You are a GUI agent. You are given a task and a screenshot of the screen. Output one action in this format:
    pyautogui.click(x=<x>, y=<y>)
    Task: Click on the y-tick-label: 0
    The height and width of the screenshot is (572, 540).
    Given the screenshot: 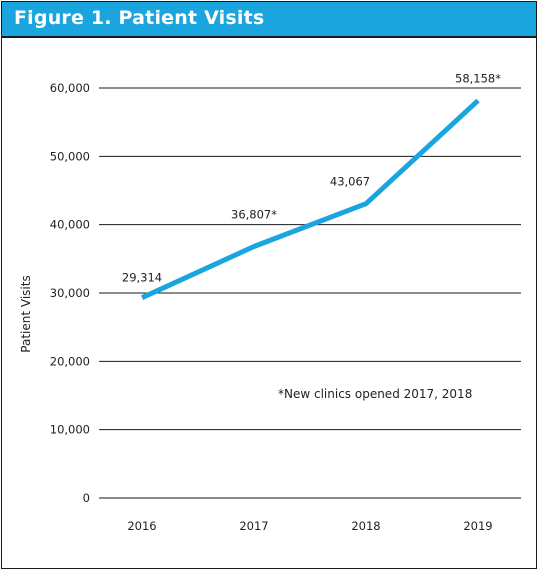 What is the action you would take?
    pyautogui.click(x=86, y=498)
    